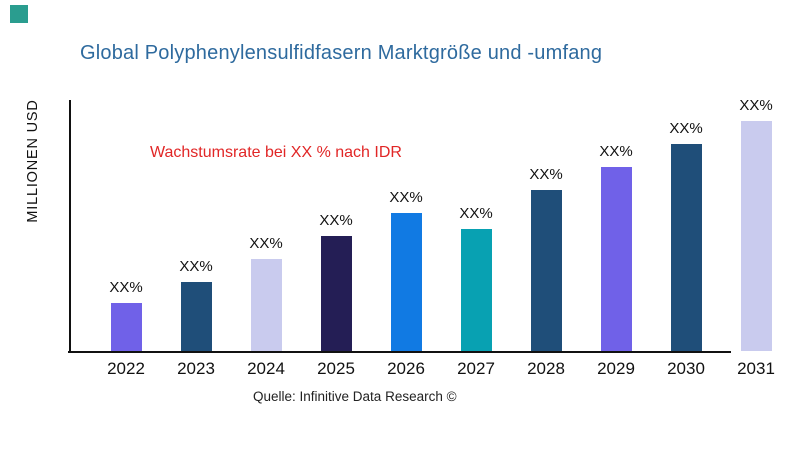 This screenshot has height=450, width=800. I want to click on bar-2028, so click(546, 270).